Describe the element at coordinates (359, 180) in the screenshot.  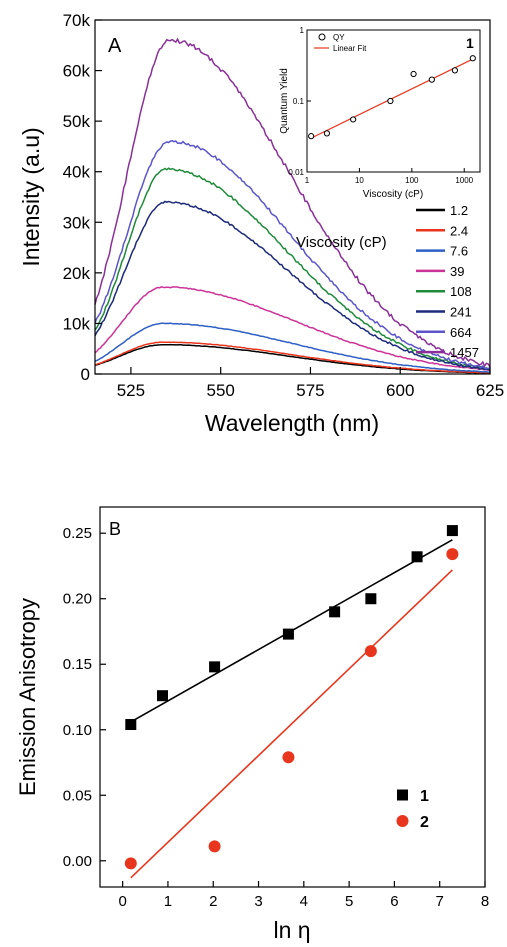
I see `inset-x-tick-label: 10` at that location.